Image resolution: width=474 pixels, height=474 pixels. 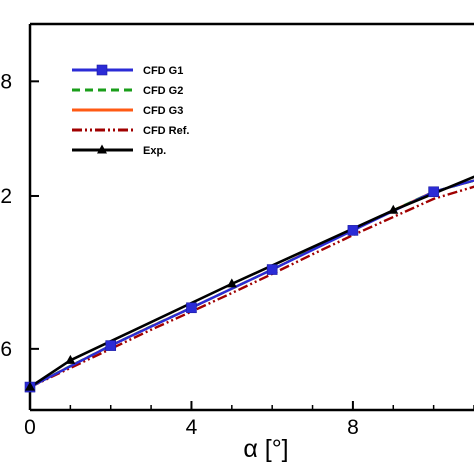 I want to click on x-tick-label: 8, so click(x=353, y=427).